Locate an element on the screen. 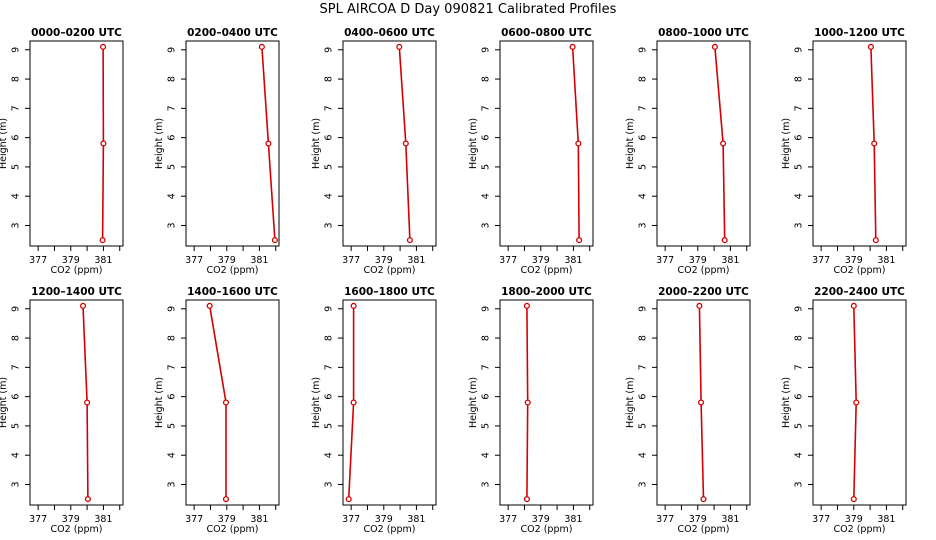 This screenshot has height=540, width=936. panel-title: 1200–1400 UTC is located at coordinates (76, 292).